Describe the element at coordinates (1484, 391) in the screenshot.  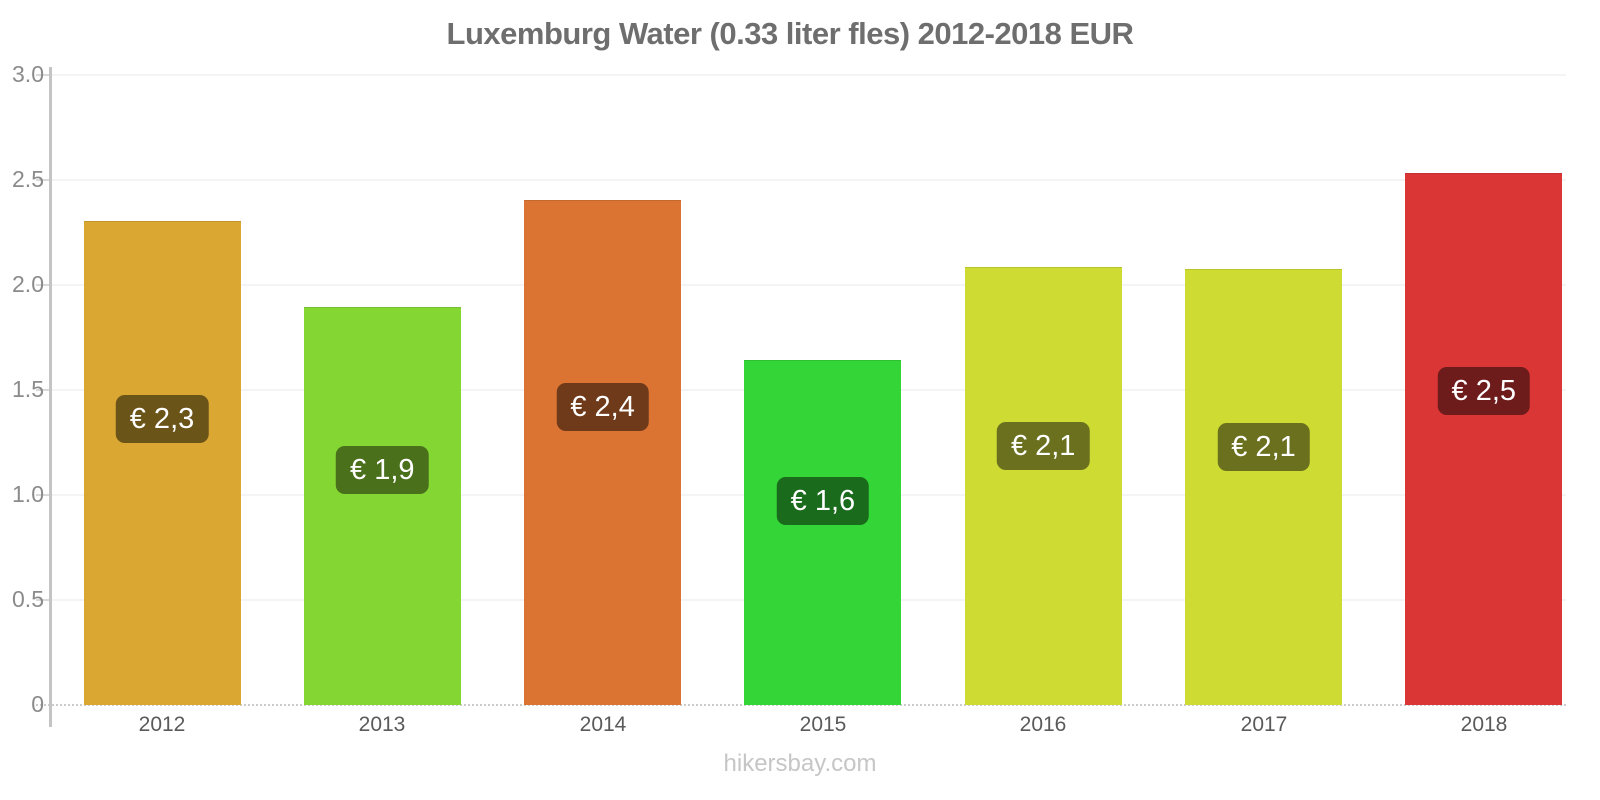
I see `value-badge-2018: € 2,5` at that location.